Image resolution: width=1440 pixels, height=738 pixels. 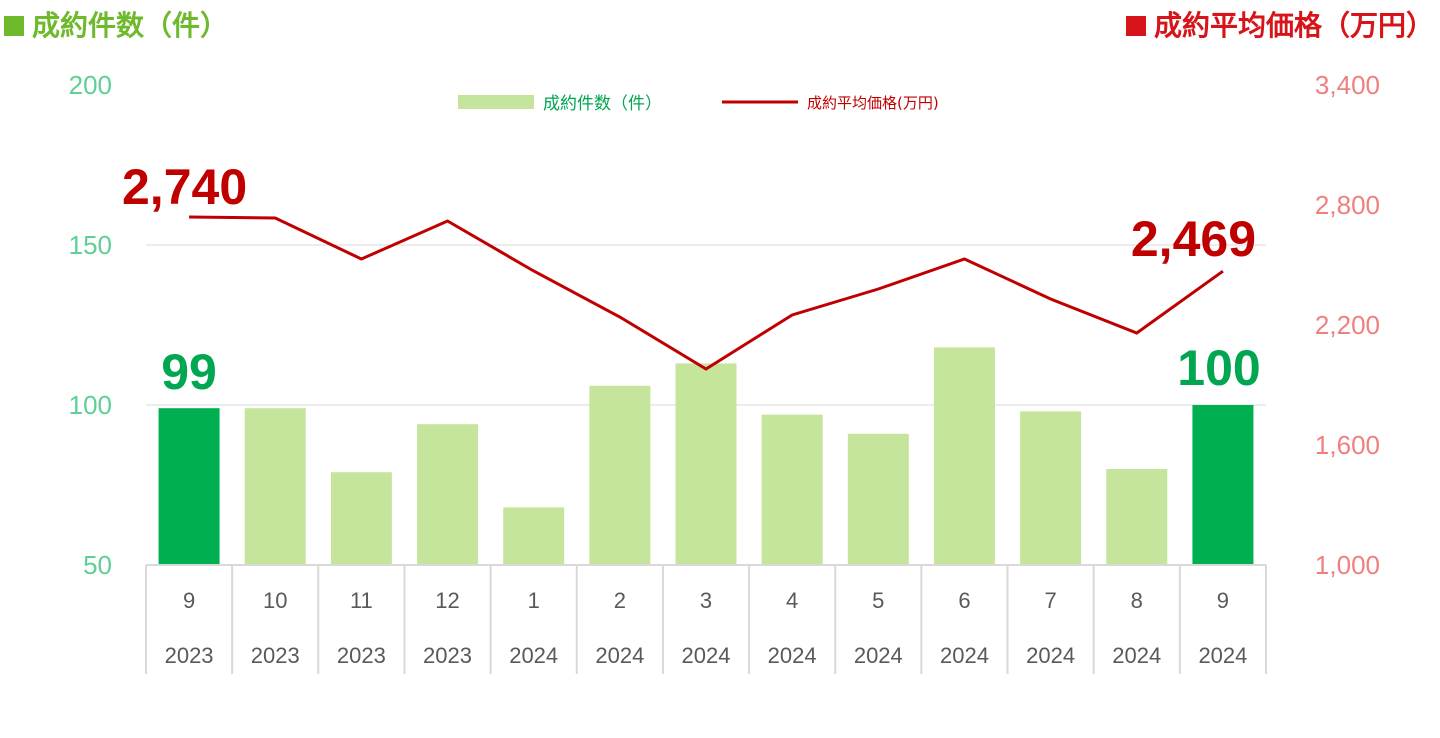 I want to click on left-tick-label: 200, so click(x=90, y=85).